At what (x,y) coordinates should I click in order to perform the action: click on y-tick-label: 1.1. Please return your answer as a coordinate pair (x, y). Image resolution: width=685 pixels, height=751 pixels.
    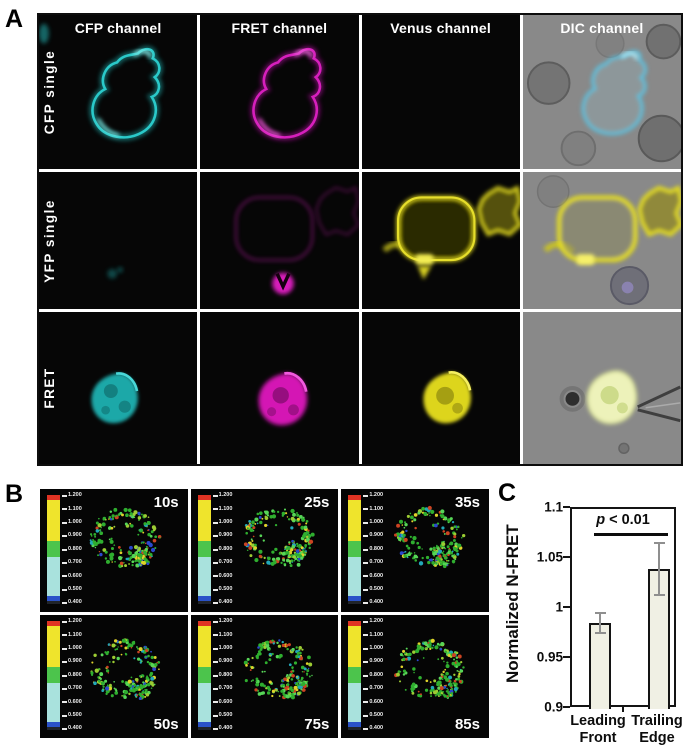
    Looking at the image, I should click on (553, 507).